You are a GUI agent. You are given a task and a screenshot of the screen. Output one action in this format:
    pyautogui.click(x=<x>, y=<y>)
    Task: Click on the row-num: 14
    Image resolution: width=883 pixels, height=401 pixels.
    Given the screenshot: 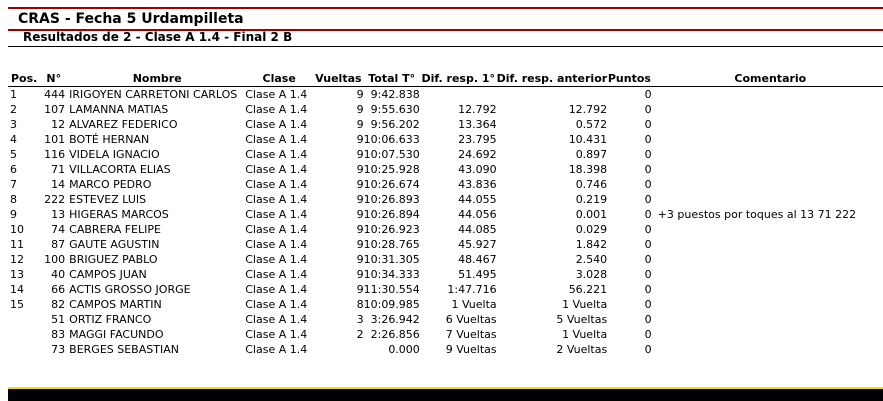 What is the action you would take?
    pyautogui.click(x=58, y=184)
    